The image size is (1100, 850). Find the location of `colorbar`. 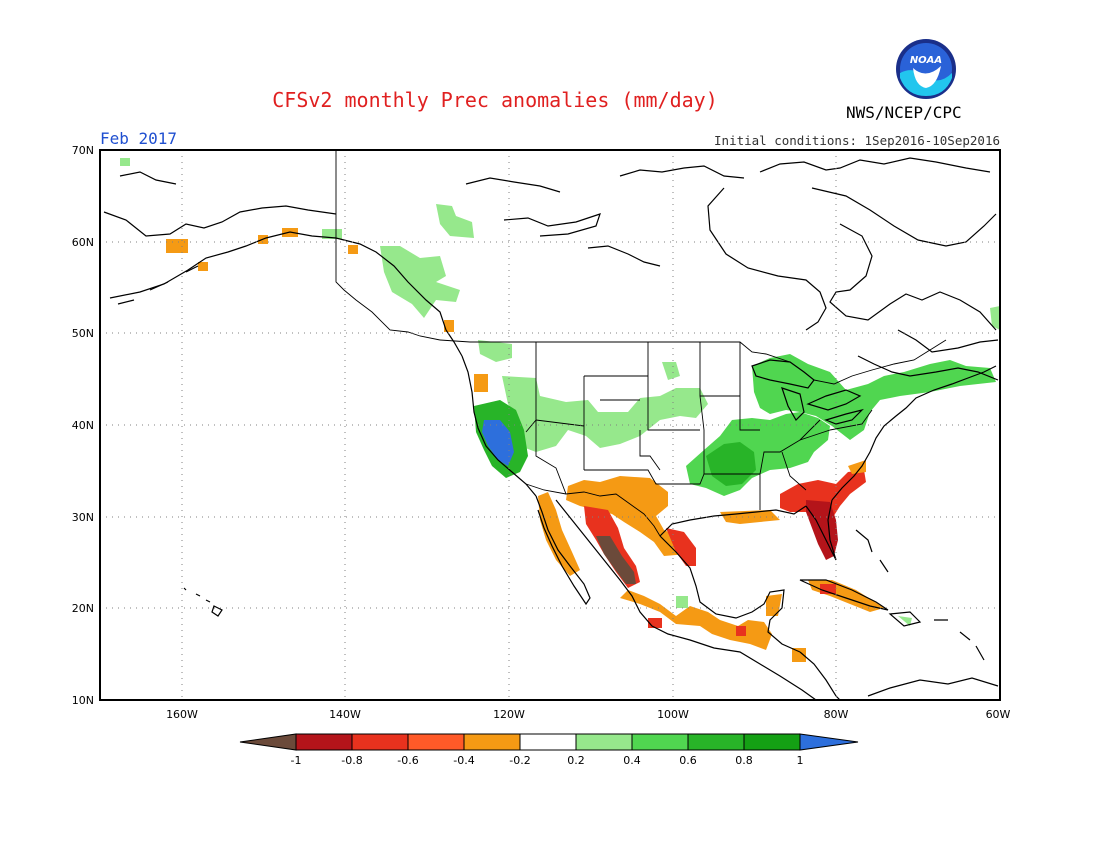

colorbar is located at coordinates (549, 742).